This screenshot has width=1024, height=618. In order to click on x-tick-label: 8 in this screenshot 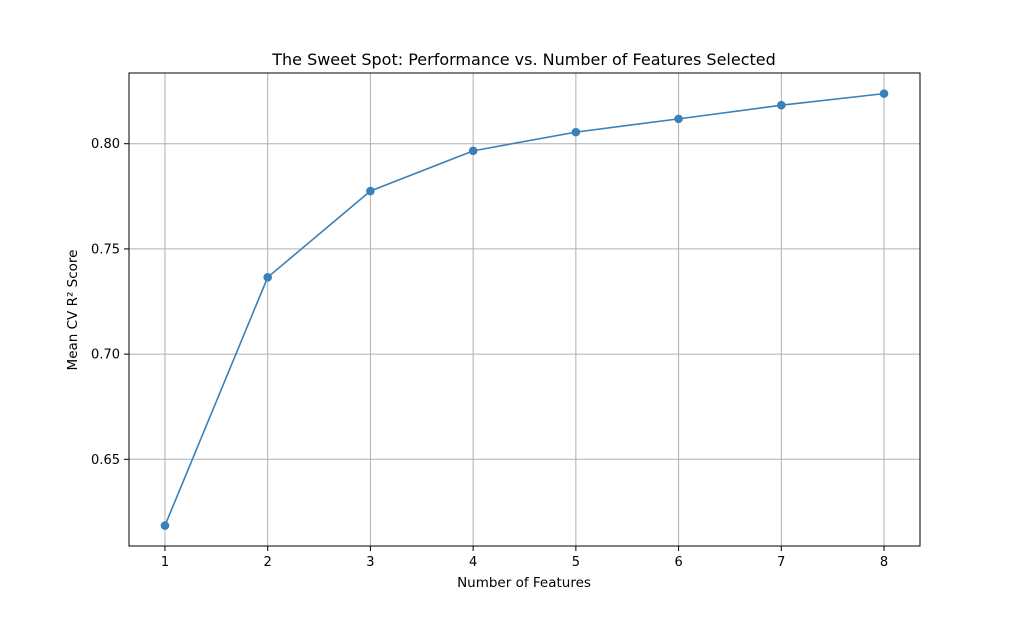, I will do `click(884, 562)`.